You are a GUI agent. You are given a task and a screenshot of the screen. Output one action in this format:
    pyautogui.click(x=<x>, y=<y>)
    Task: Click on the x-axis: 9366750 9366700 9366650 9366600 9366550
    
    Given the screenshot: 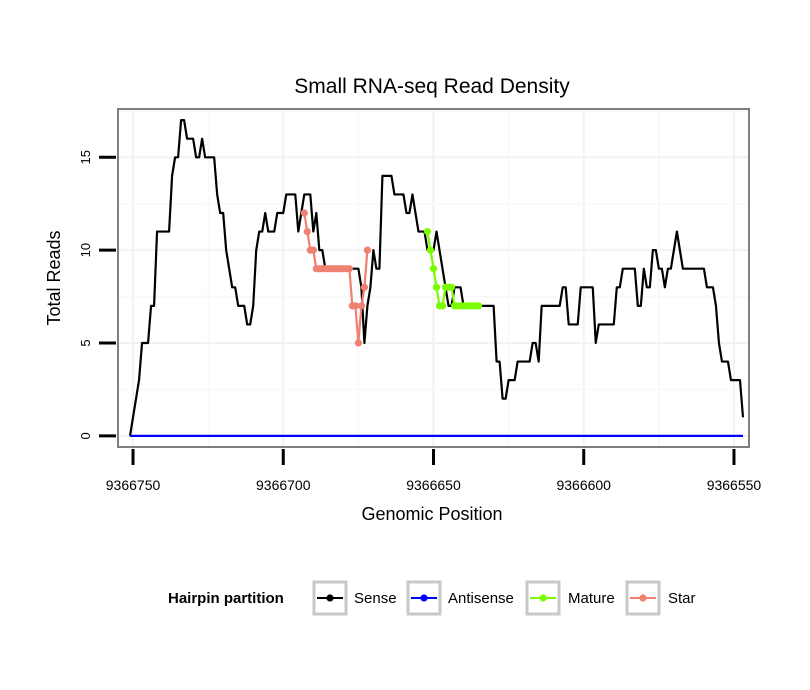 What is the action you would take?
    pyautogui.click(x=434, y=471)
    